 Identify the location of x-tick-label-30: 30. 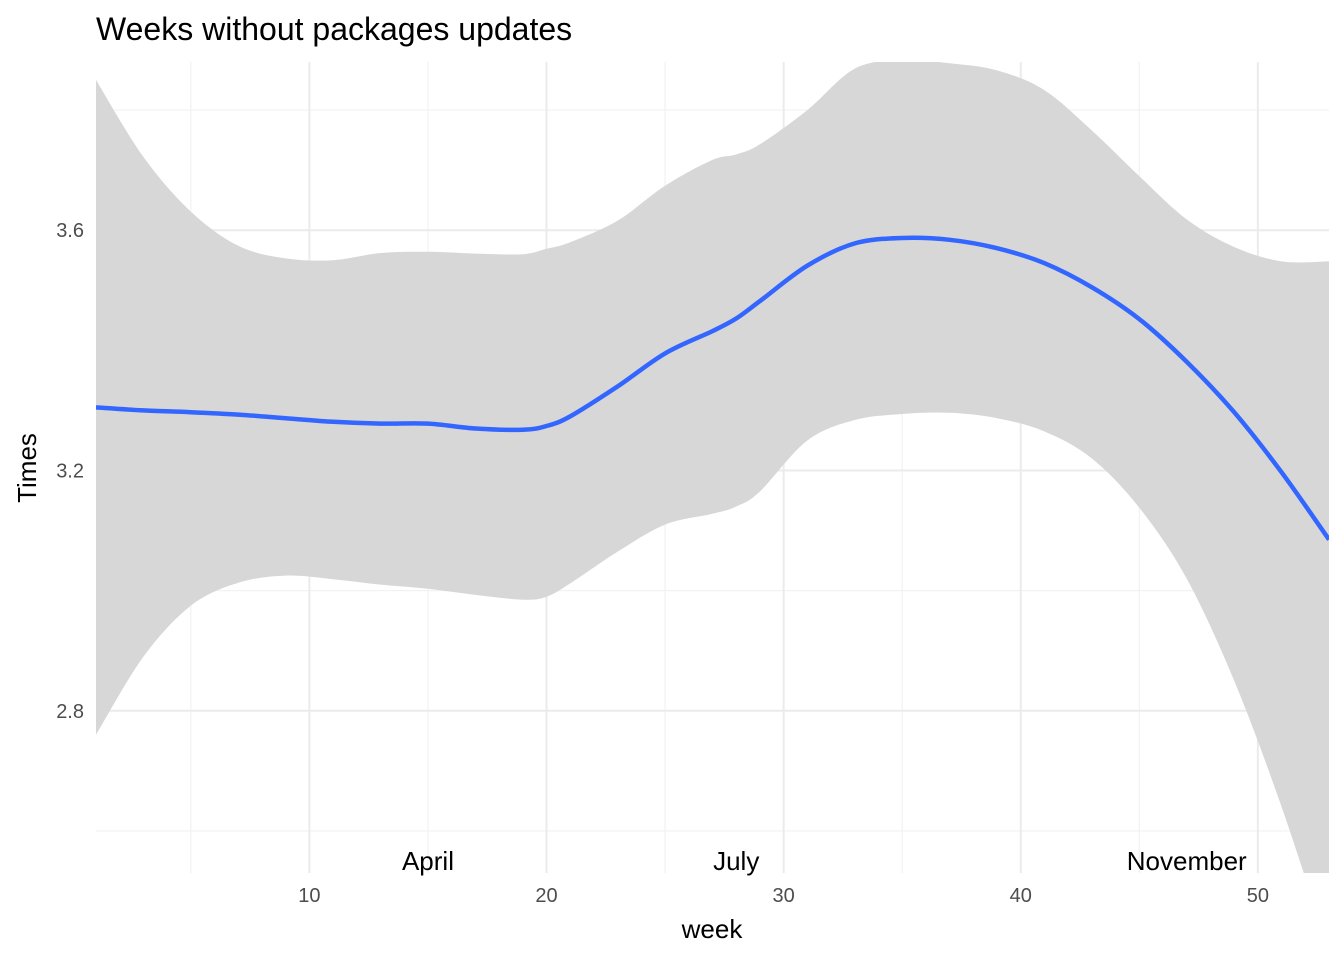
(784, 896).